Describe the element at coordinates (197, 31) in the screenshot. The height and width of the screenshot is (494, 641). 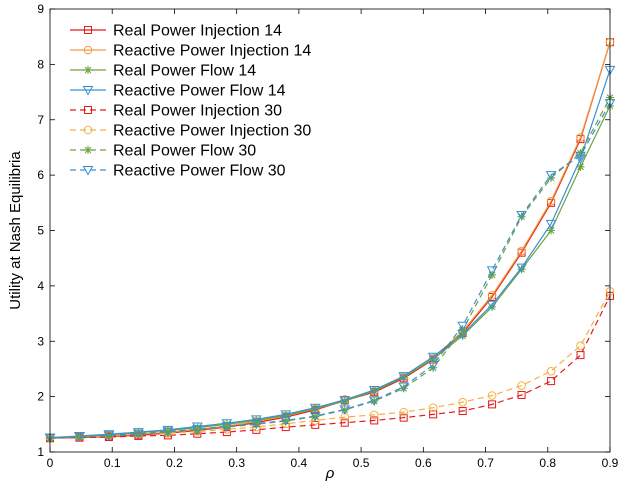
I see `legend-label: Real Power Injection 14` at that location.